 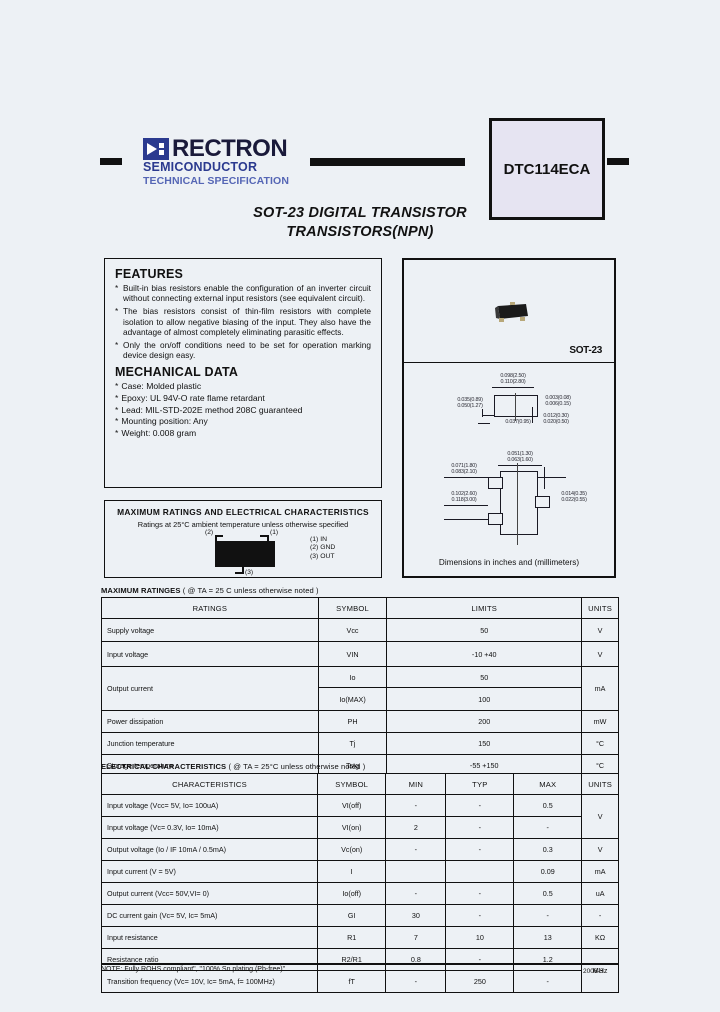 I want to click on table-row: Output current Io 50 mA, so click(x=360, y=688).